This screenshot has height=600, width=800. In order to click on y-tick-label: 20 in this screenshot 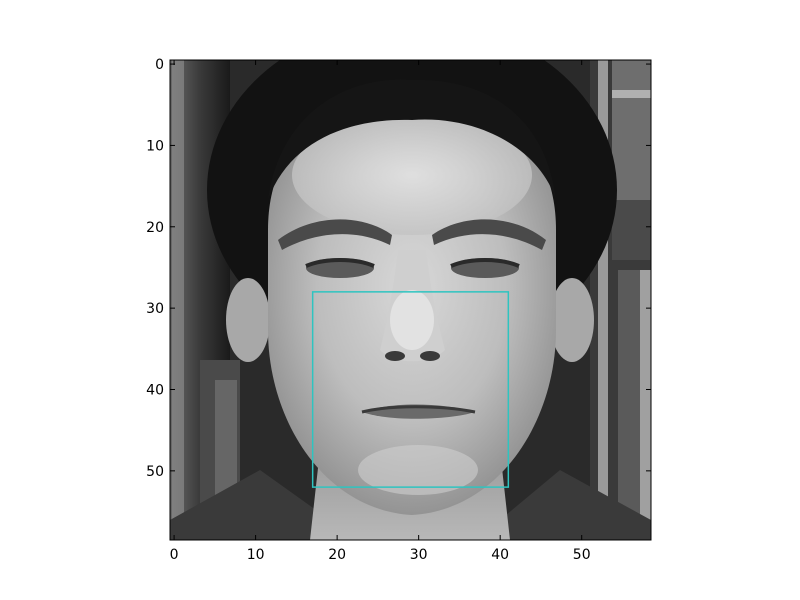, I will do `click(155, 228)`.